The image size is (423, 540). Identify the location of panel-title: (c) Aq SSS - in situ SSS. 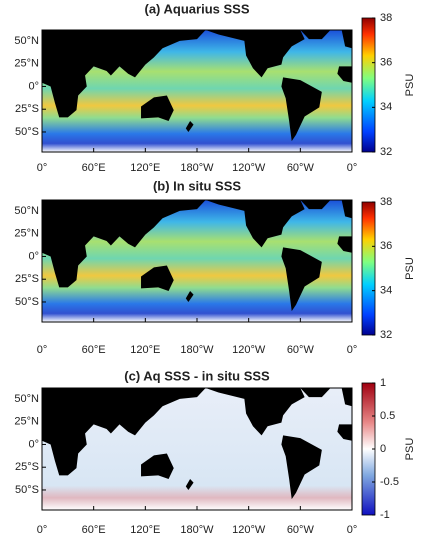
(197, 375).